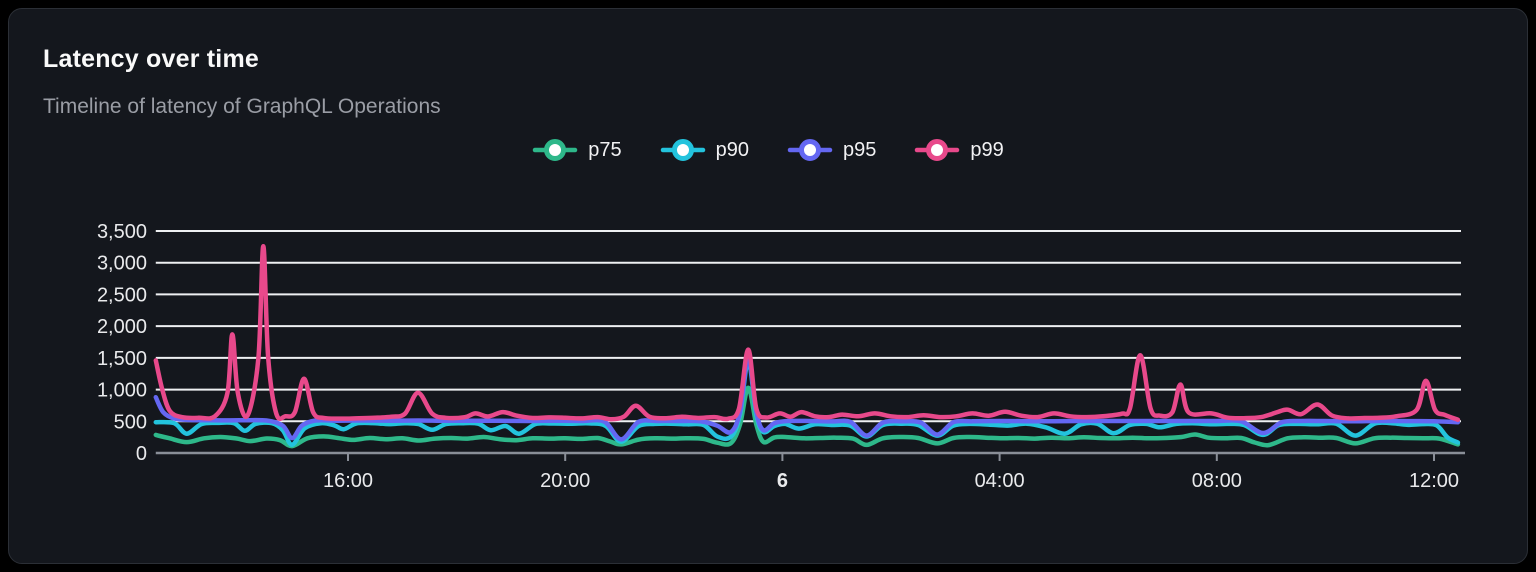 The width and height of the screenshot is (1536, 572). I want to click on legend-item-p90: p90, so click(704, 150).